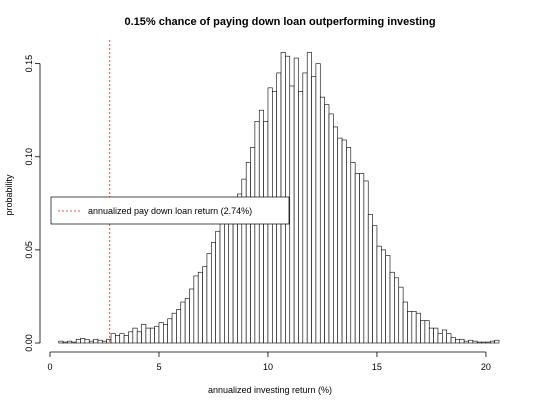 Image resolution: width=540 pixels, height=405 pixels. Describe the element at coordinates (269, 361) in the screenshot. I see `x-axis: 0 5 10 15 20` at that location.